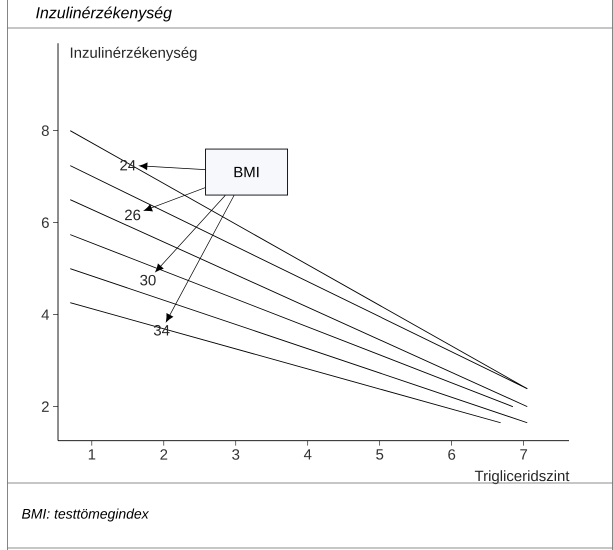 The image size is (613, 550). What do you see at coordinates (524, 454) in the screenshot?
I see `x-tick-label: 7` at bounding box center [524, 454].